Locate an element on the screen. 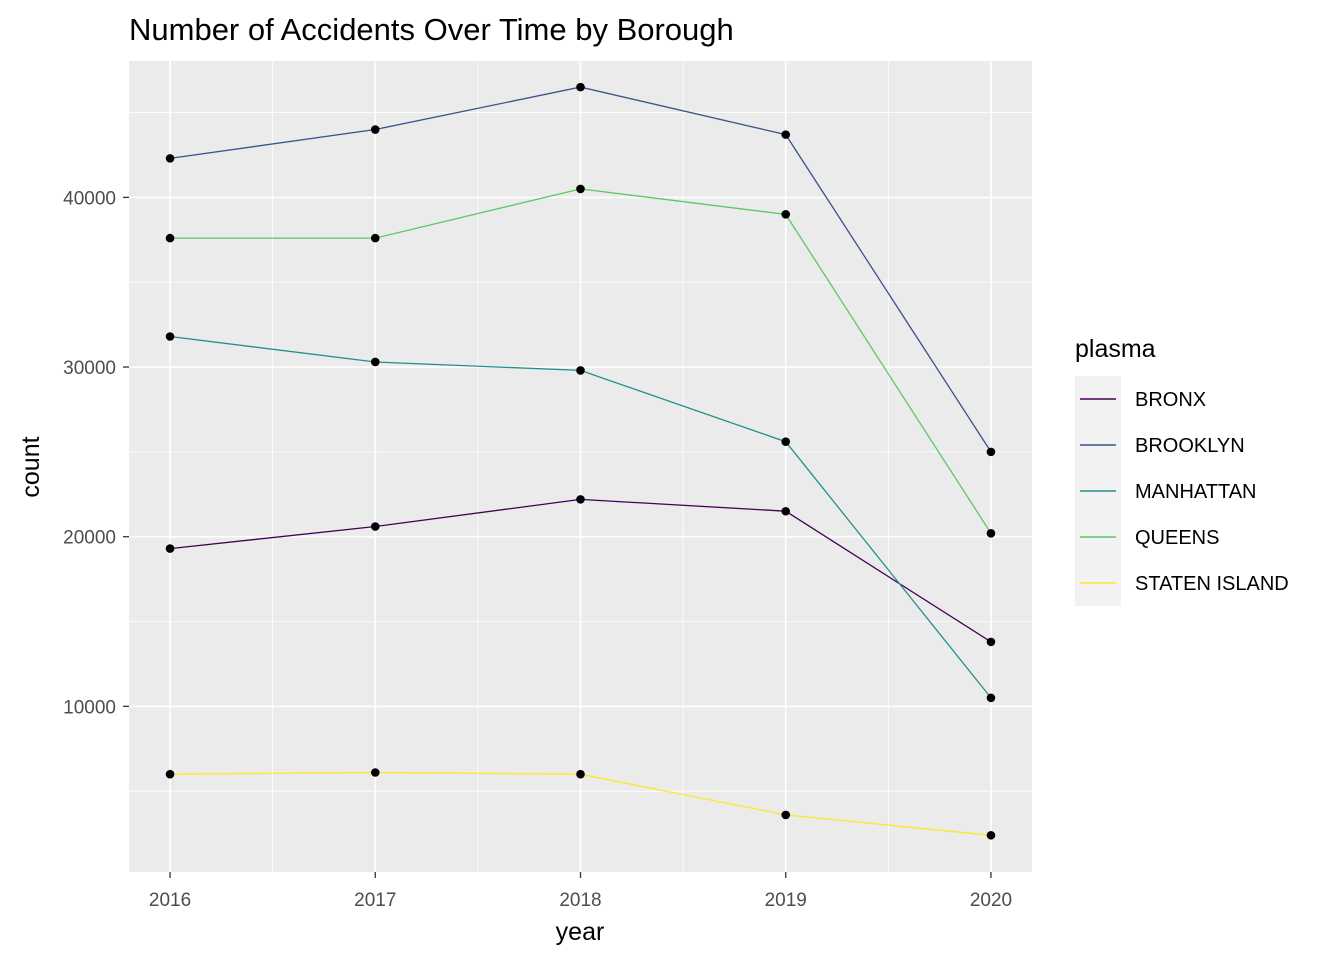 Image resolution: width=1344 pixels, height=965 pixels. x-tick-label: 2018 is located at coordinates (580, 900).